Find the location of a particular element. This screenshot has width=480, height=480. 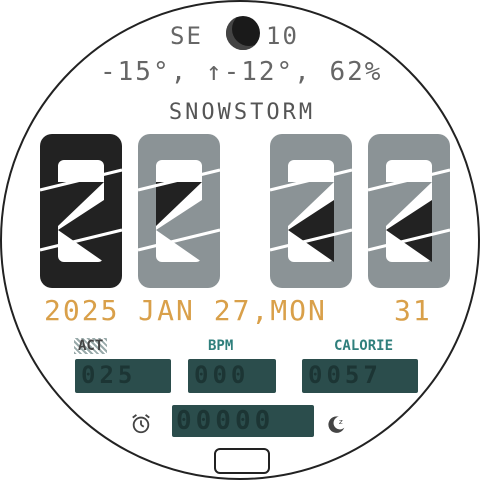

calorie-value: 0057 is located at coordinates (360, 376).